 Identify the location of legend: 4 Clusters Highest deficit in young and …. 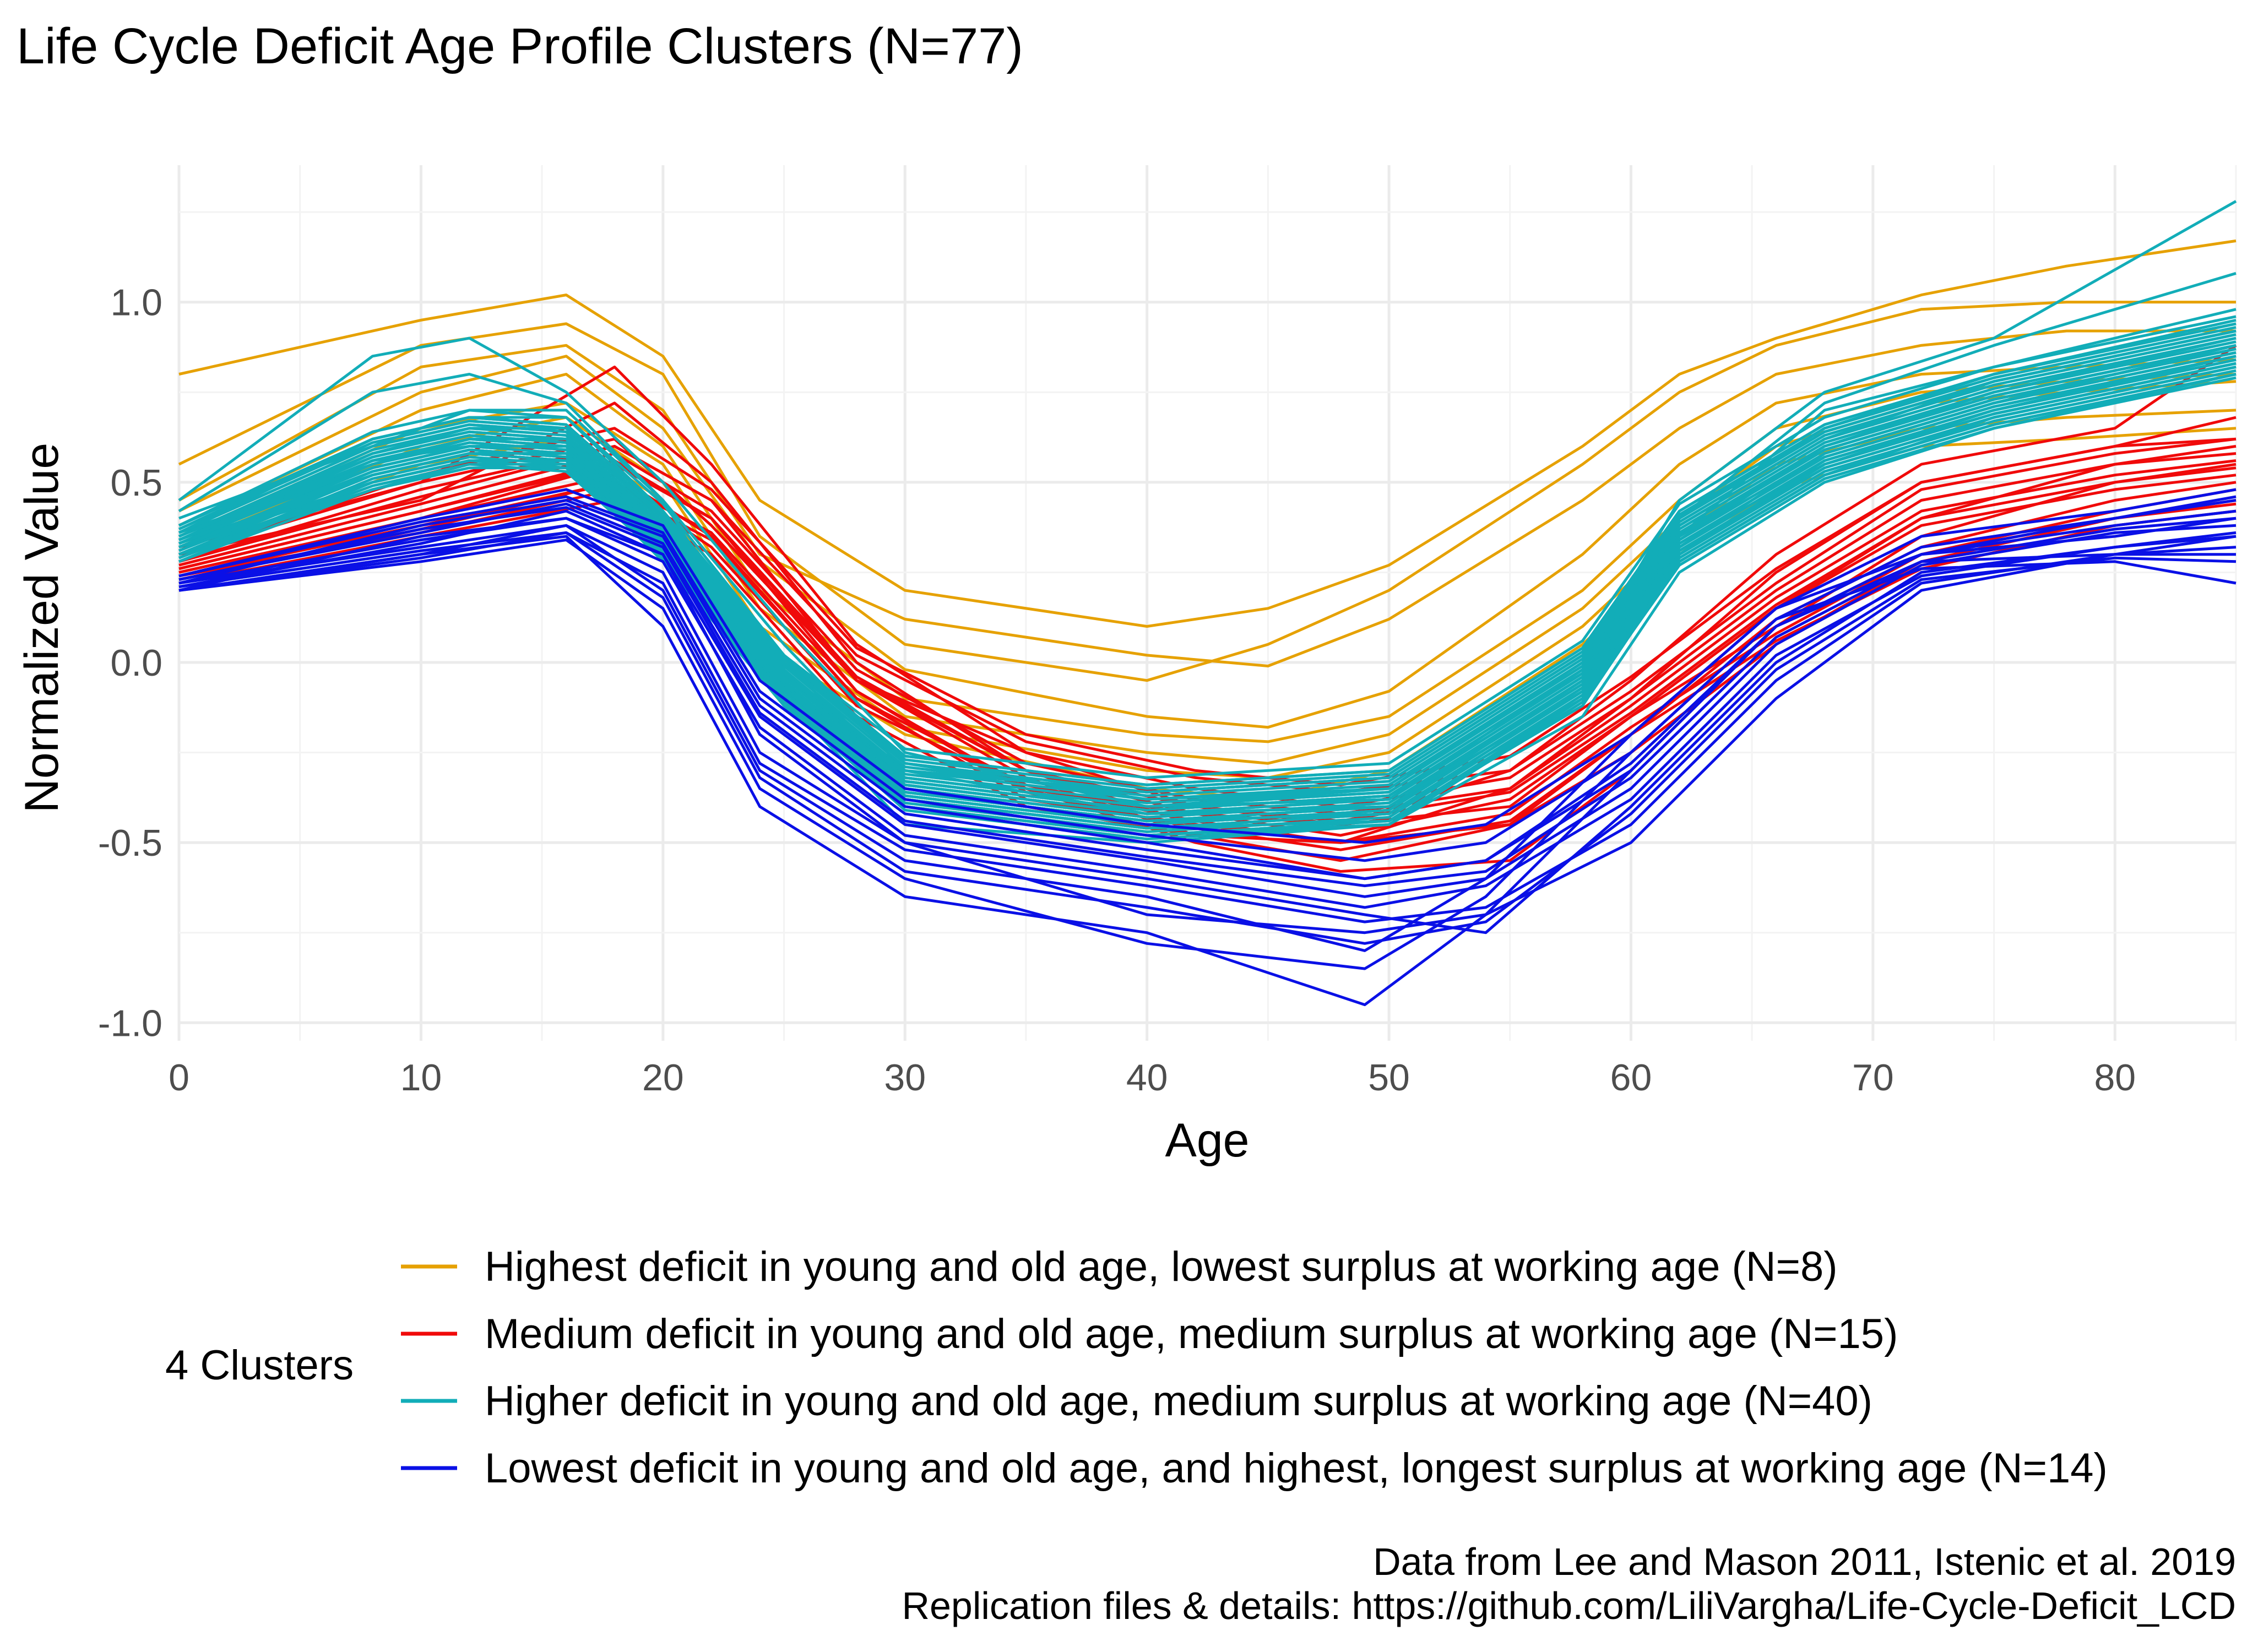
(1137, 1367).